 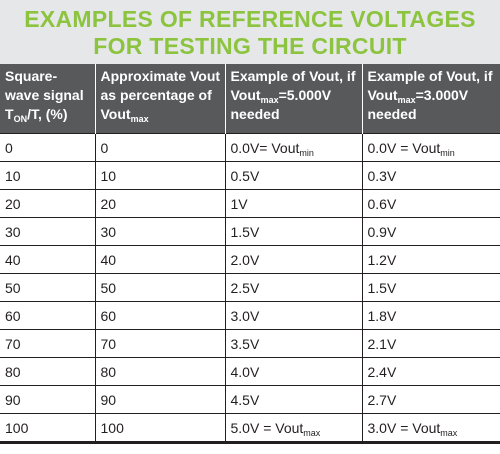 I want to click on table-cell: 5.0V = Voutmax, so click(x=293, y=428).